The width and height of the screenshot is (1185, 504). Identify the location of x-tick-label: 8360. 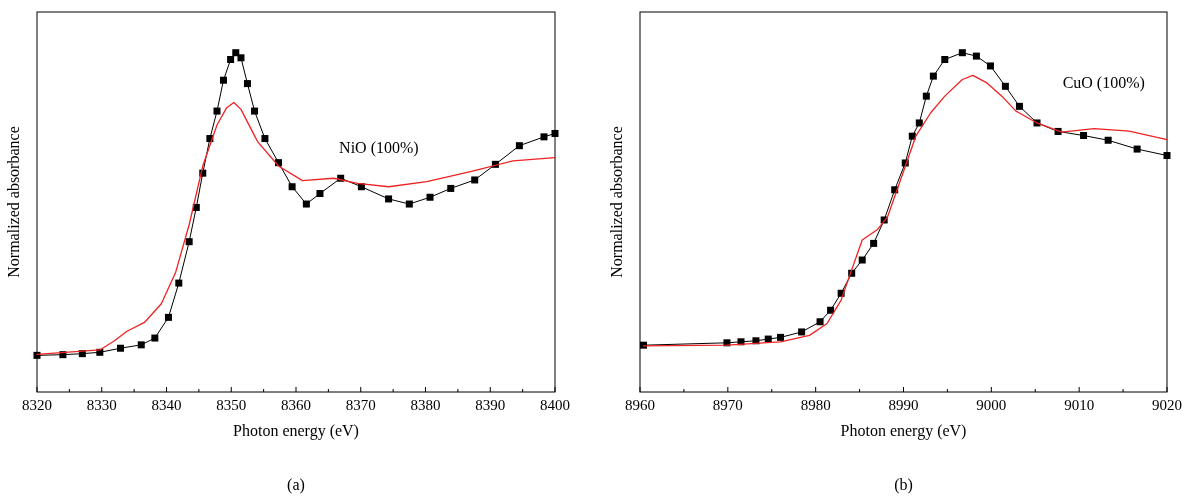
(296, 405).